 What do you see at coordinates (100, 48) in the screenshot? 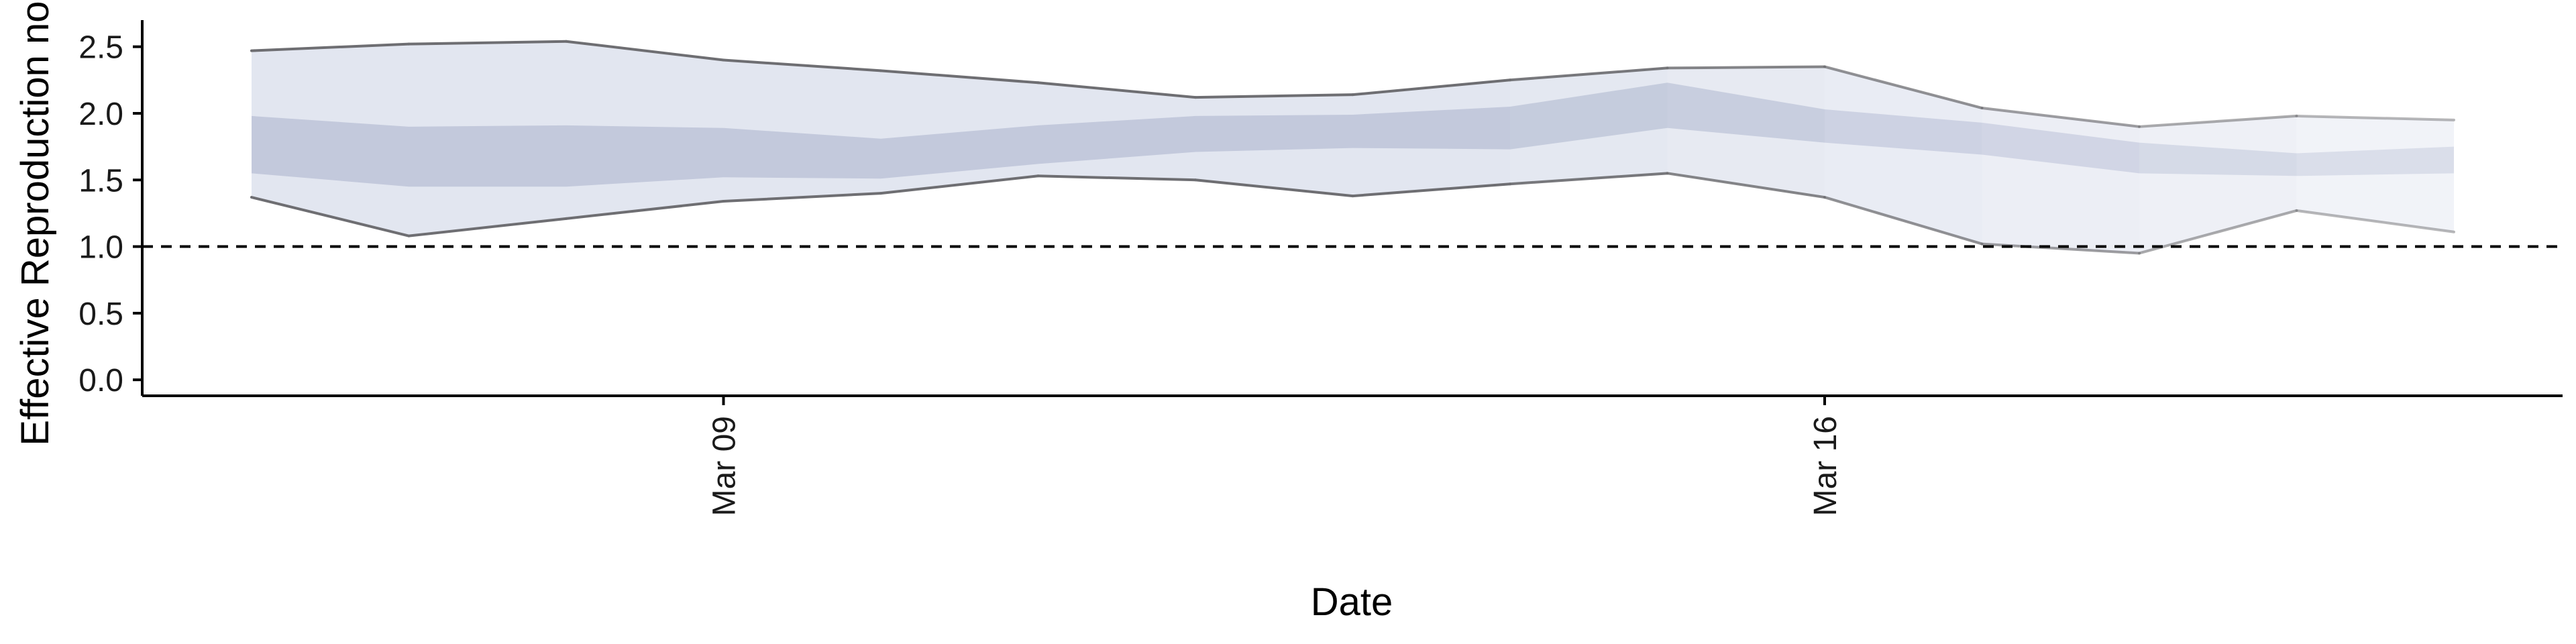
I see `y-tick-label: 2.5` at bounding box center [100, 48].